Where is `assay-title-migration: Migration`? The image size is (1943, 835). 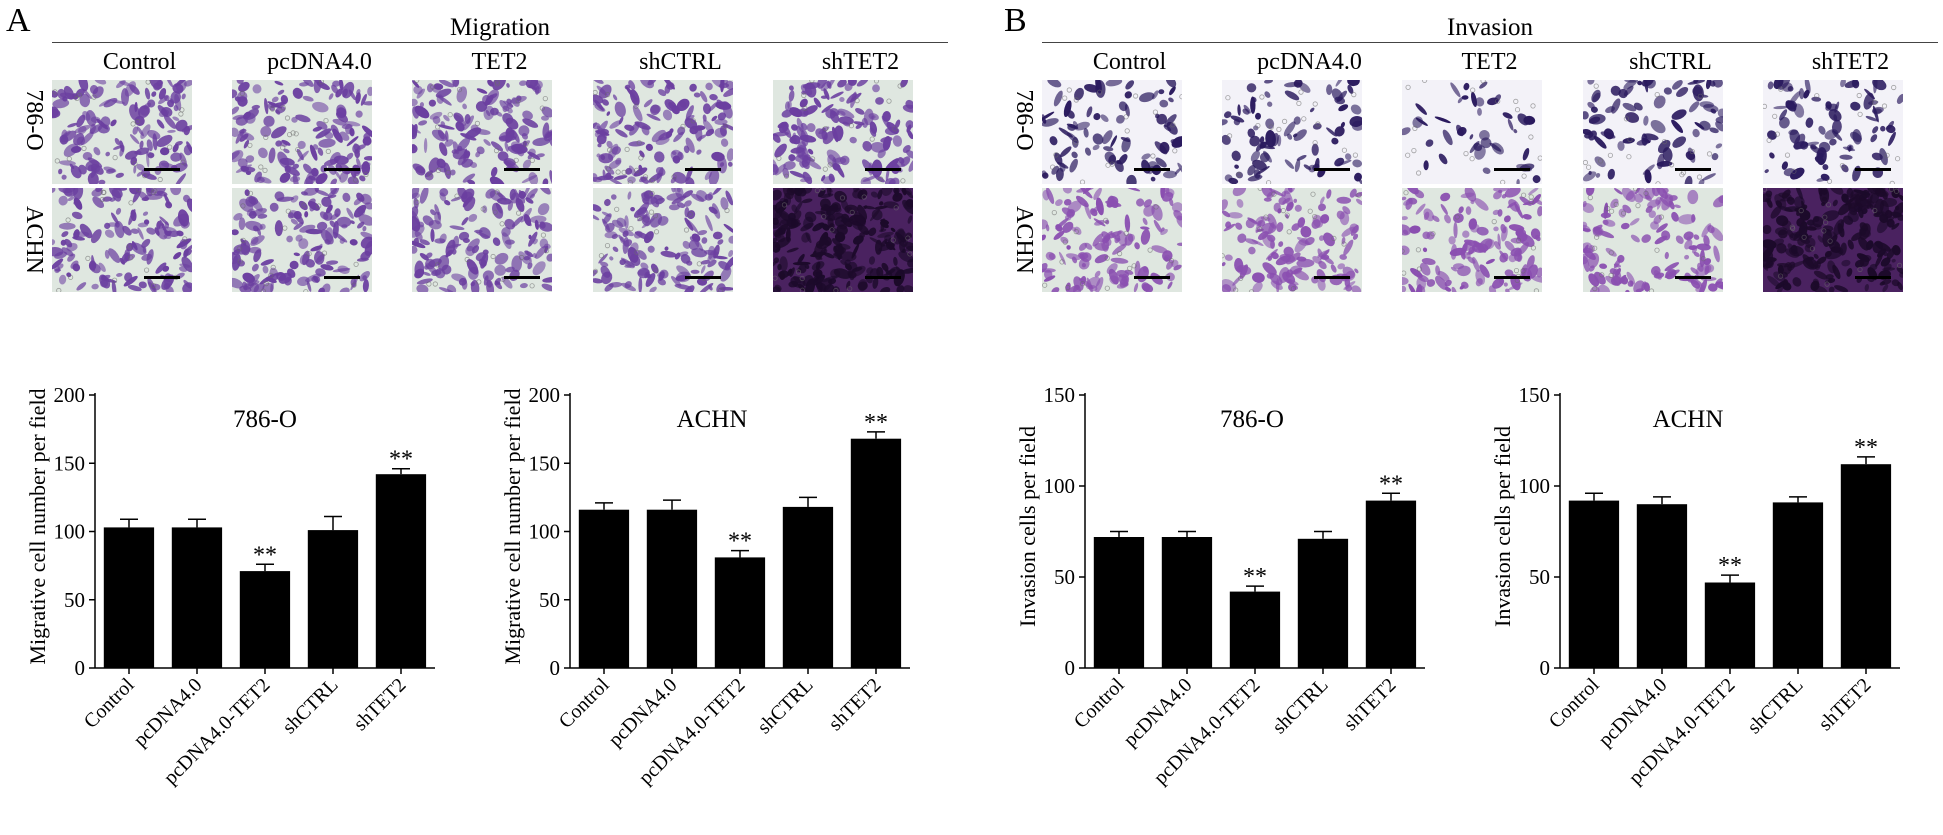
assay-title-migration: Migration is located at coordinates (500, 27).